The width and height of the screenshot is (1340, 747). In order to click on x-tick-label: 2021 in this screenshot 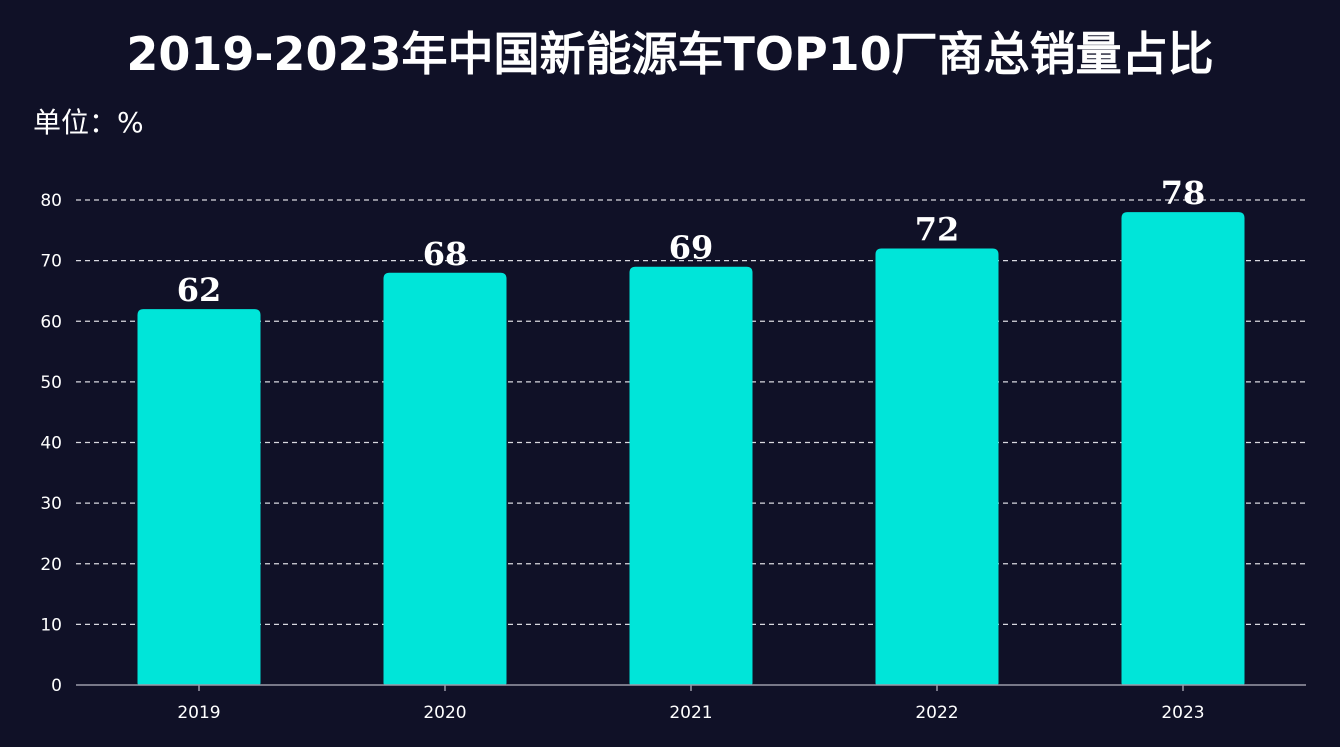, I will do `click(690, 713)`.